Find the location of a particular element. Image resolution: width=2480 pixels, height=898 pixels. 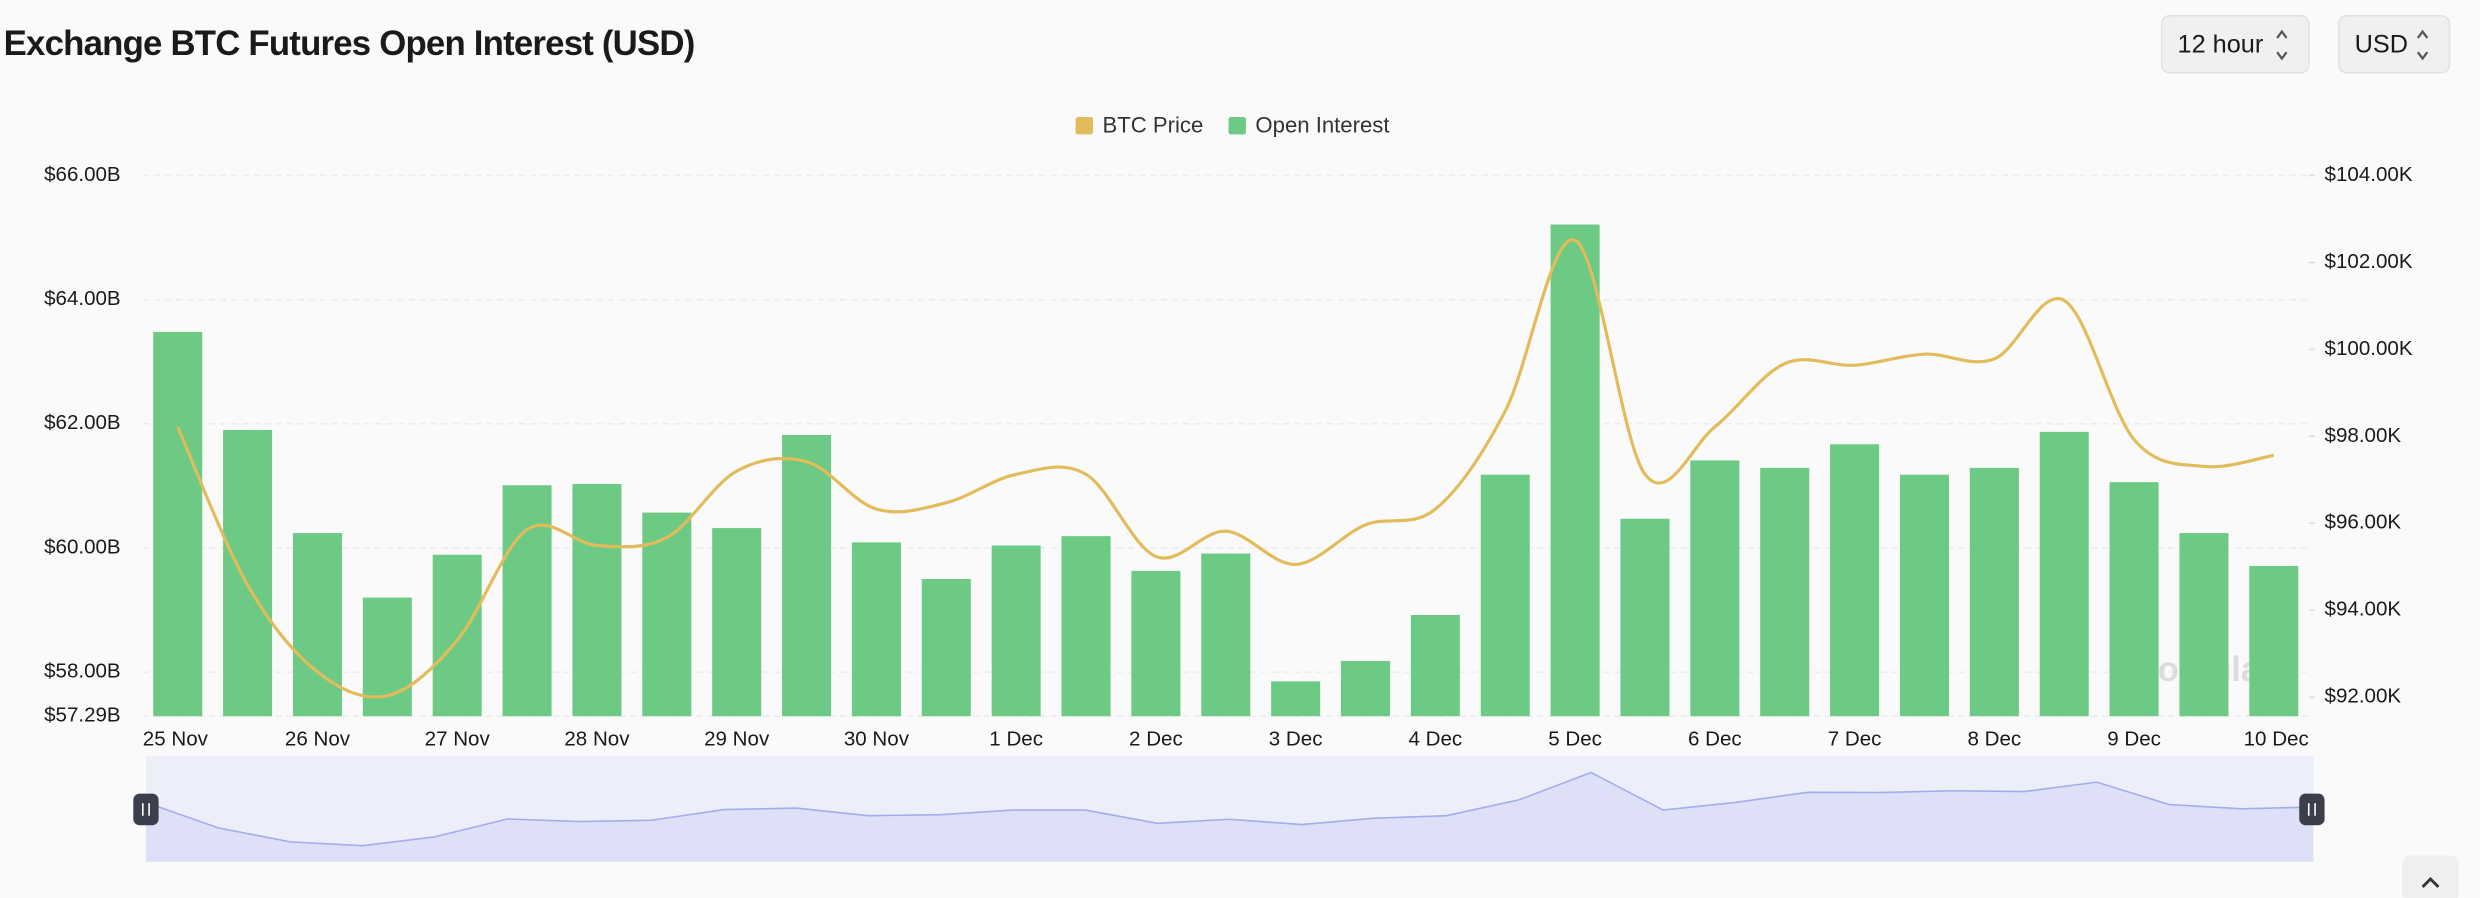

interval-select: 12 hour is located at coordinates (2235, 44).